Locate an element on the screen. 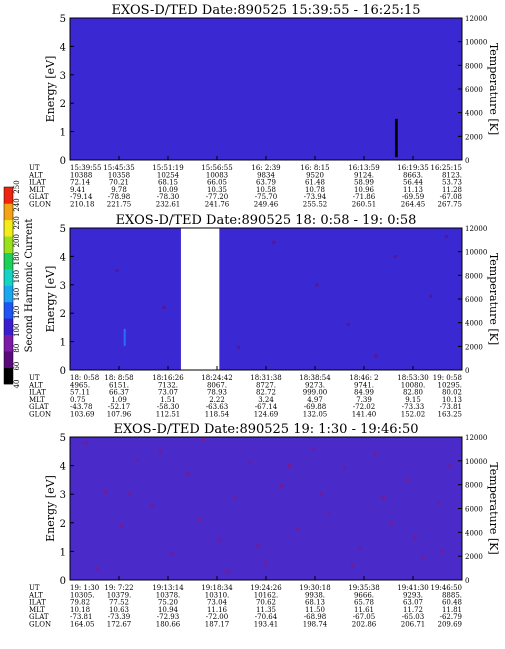  panel-3-ylabel: Energy [eV] is located at coordinates (50, 508).